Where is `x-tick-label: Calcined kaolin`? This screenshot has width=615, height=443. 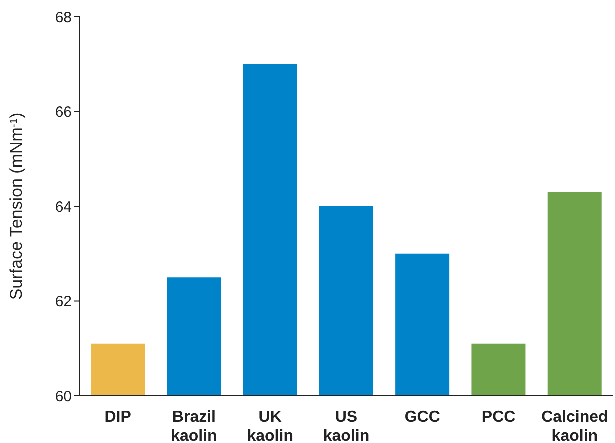
x-tick-label: Calcined kaolin is located at coordinates (575, 426).